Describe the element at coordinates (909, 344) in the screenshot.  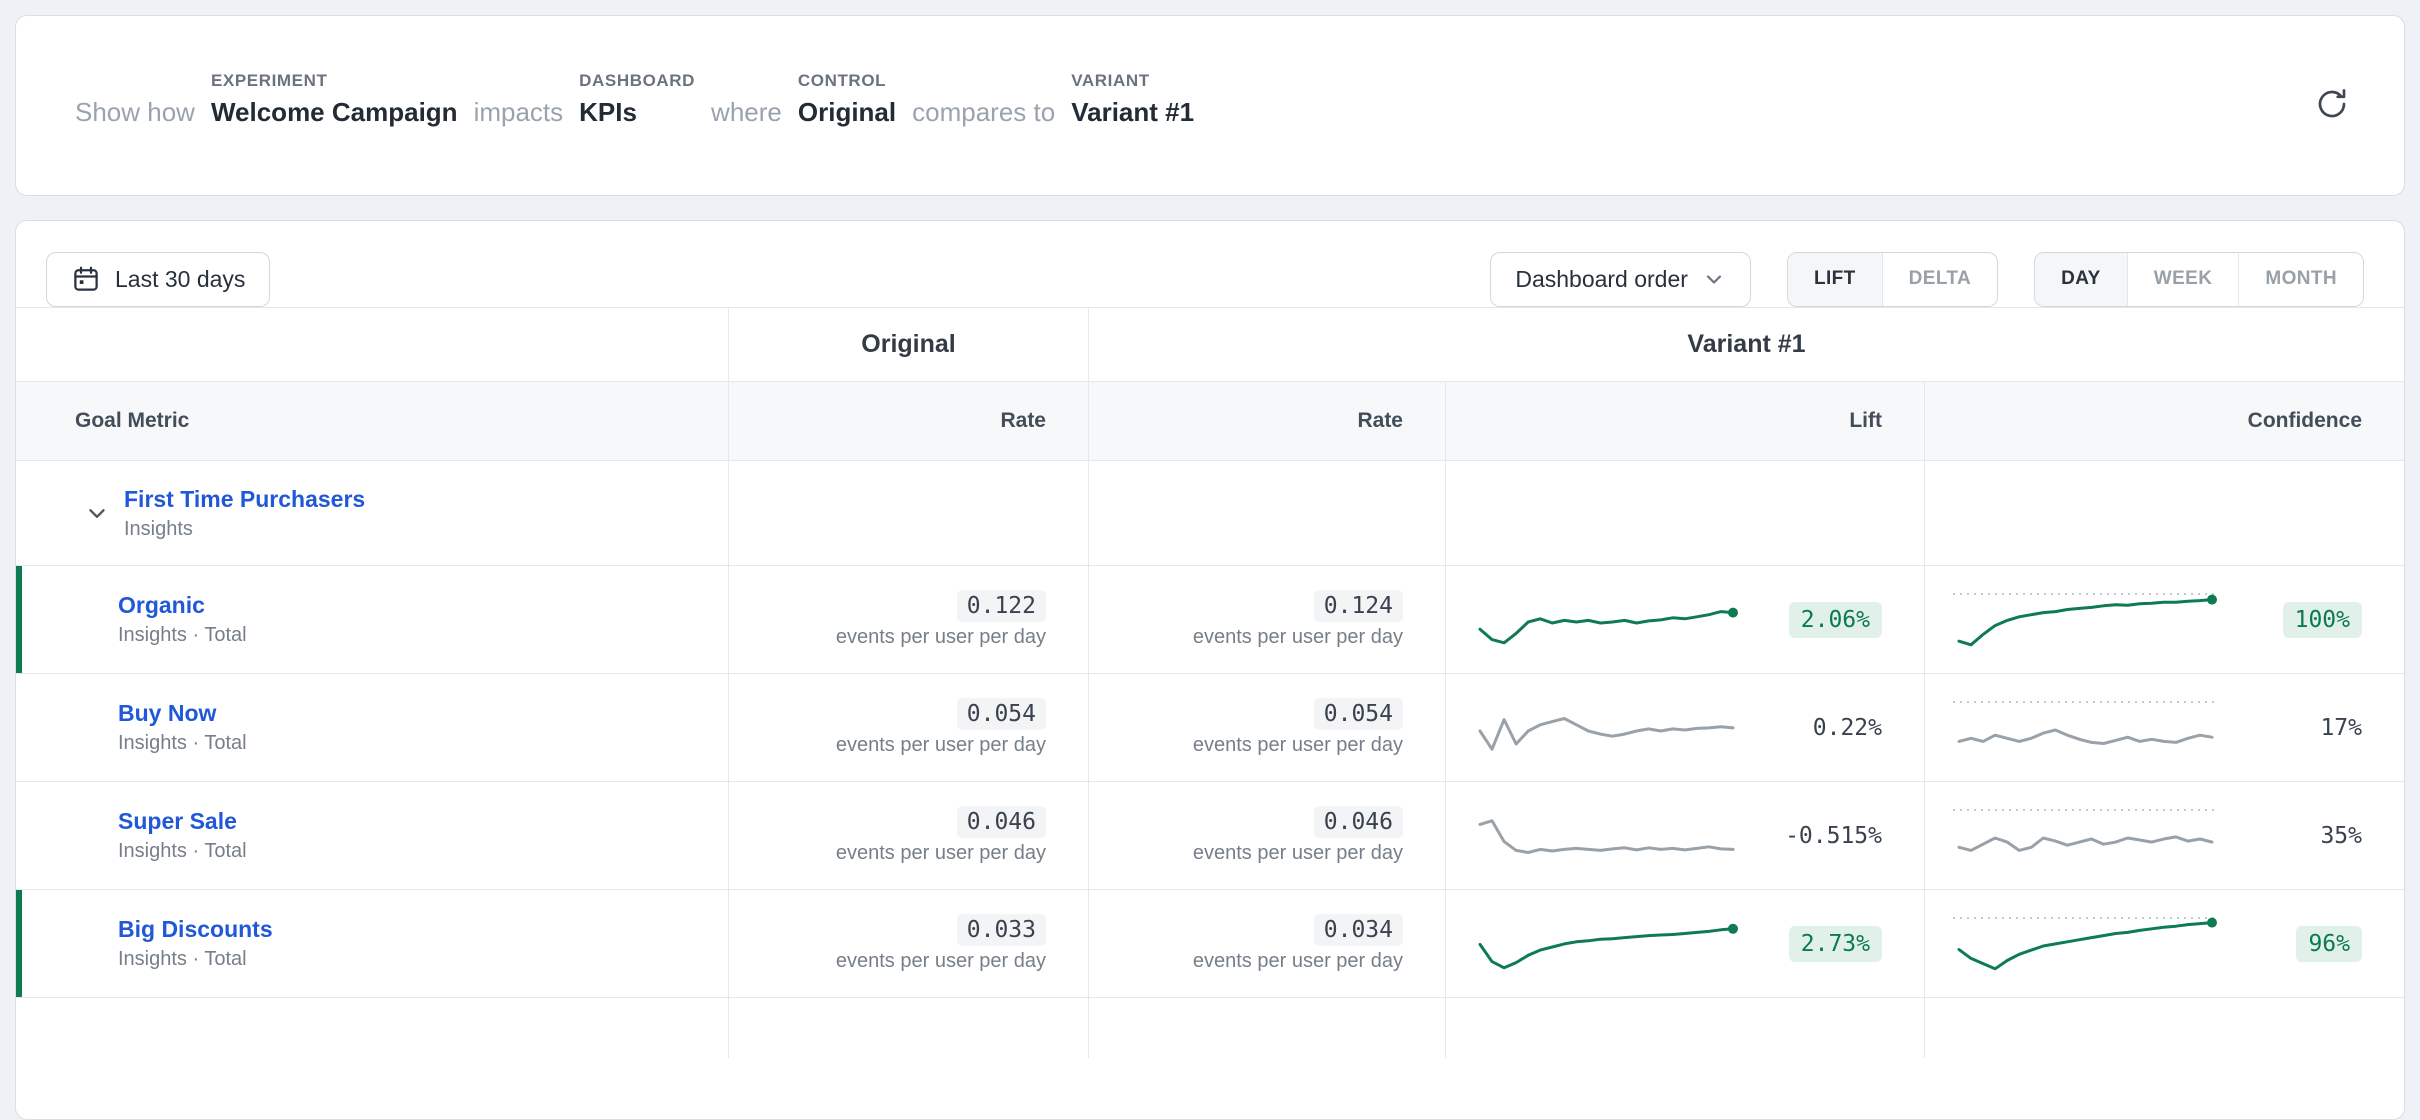
I see `group-header-original: Original` at that location.